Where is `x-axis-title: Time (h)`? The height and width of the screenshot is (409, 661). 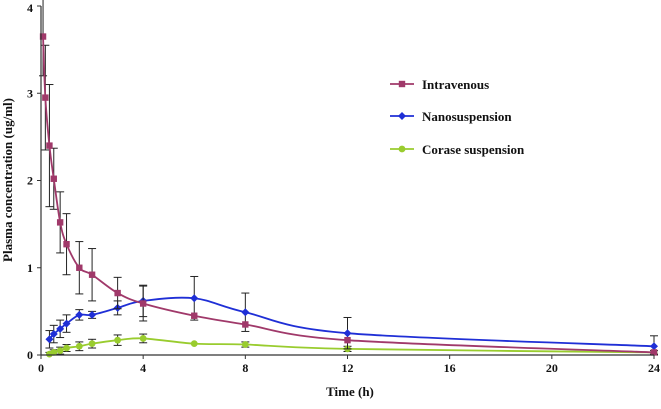
x-axis-title: Time (h) is located at coordinates (350, 391).